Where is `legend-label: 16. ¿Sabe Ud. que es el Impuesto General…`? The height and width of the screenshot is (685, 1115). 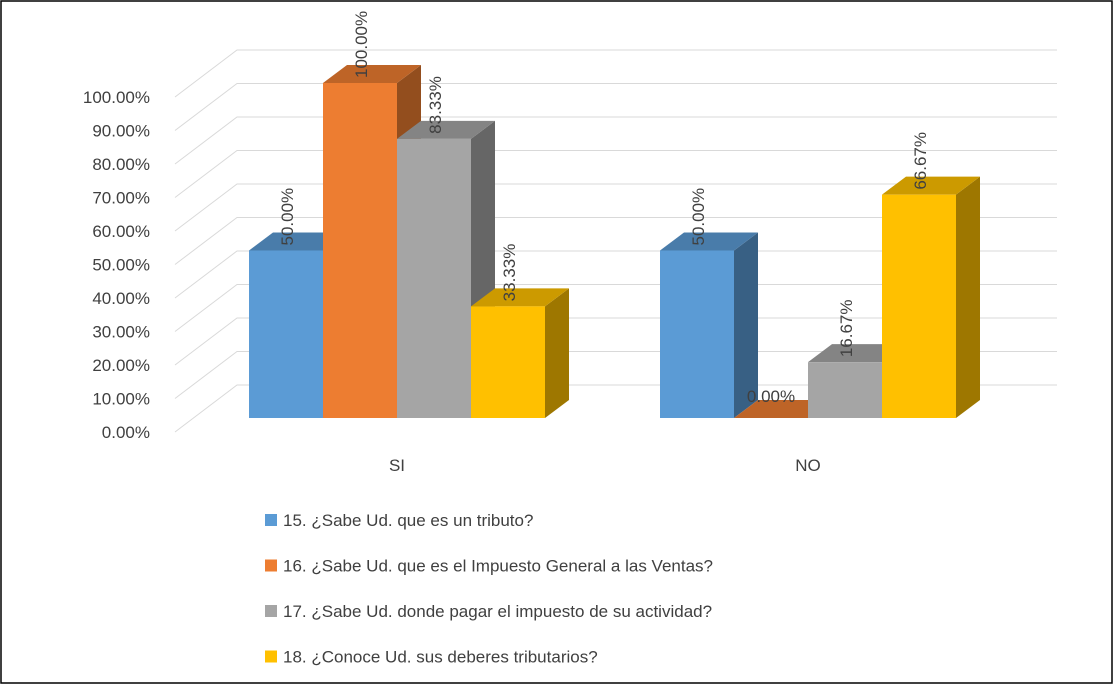 legend-label: 16. ¿Sabe Ud. que es el Impuesto General… is located at coordinates (498, 566).